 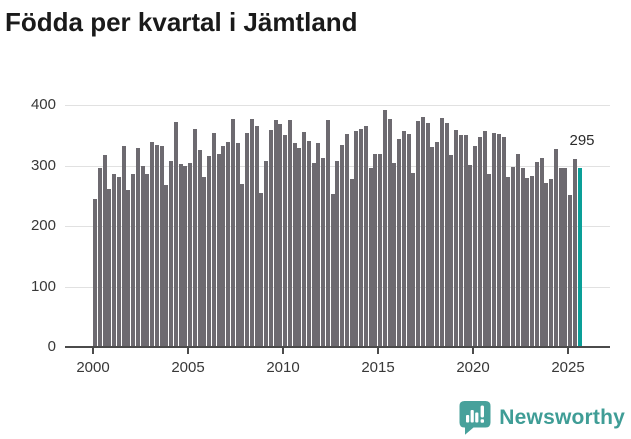 I want to click on x-tick-label: 2015, so click(x=378, y=367).